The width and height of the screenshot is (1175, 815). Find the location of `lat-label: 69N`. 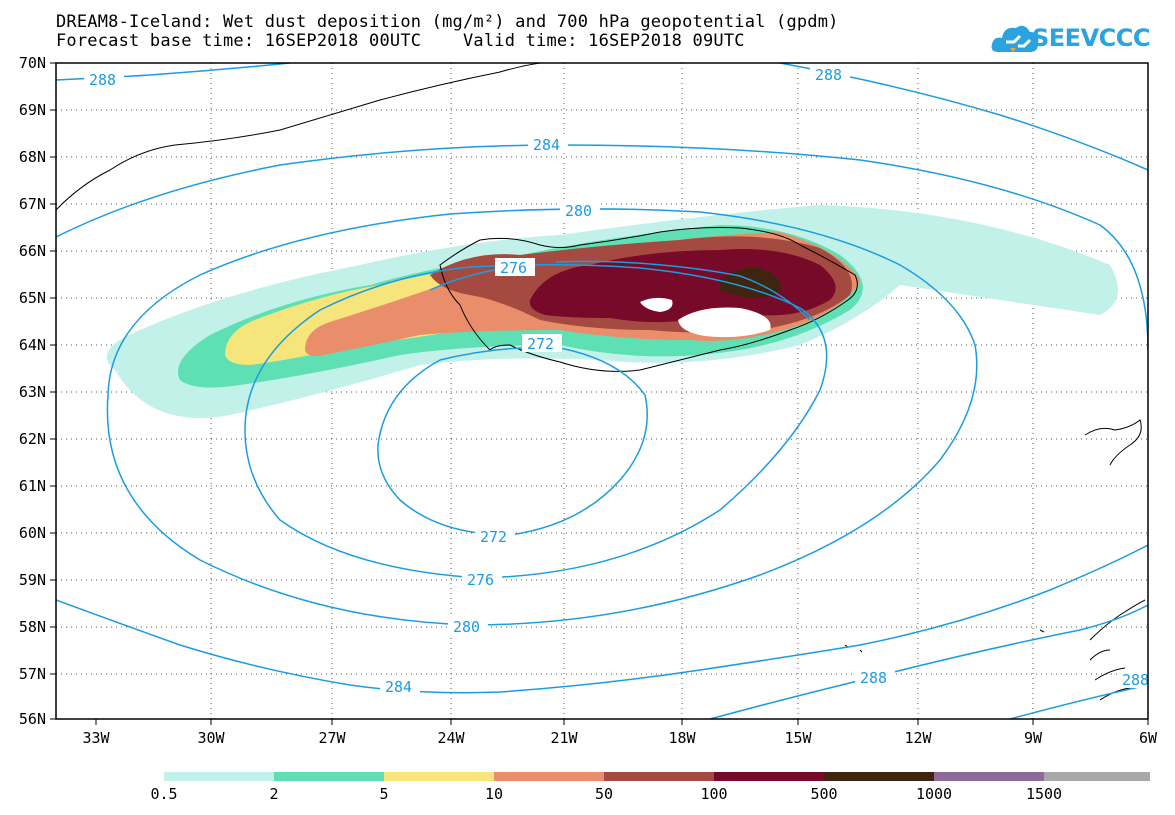

lat-label: 69N is located at coordinates (32, 110).